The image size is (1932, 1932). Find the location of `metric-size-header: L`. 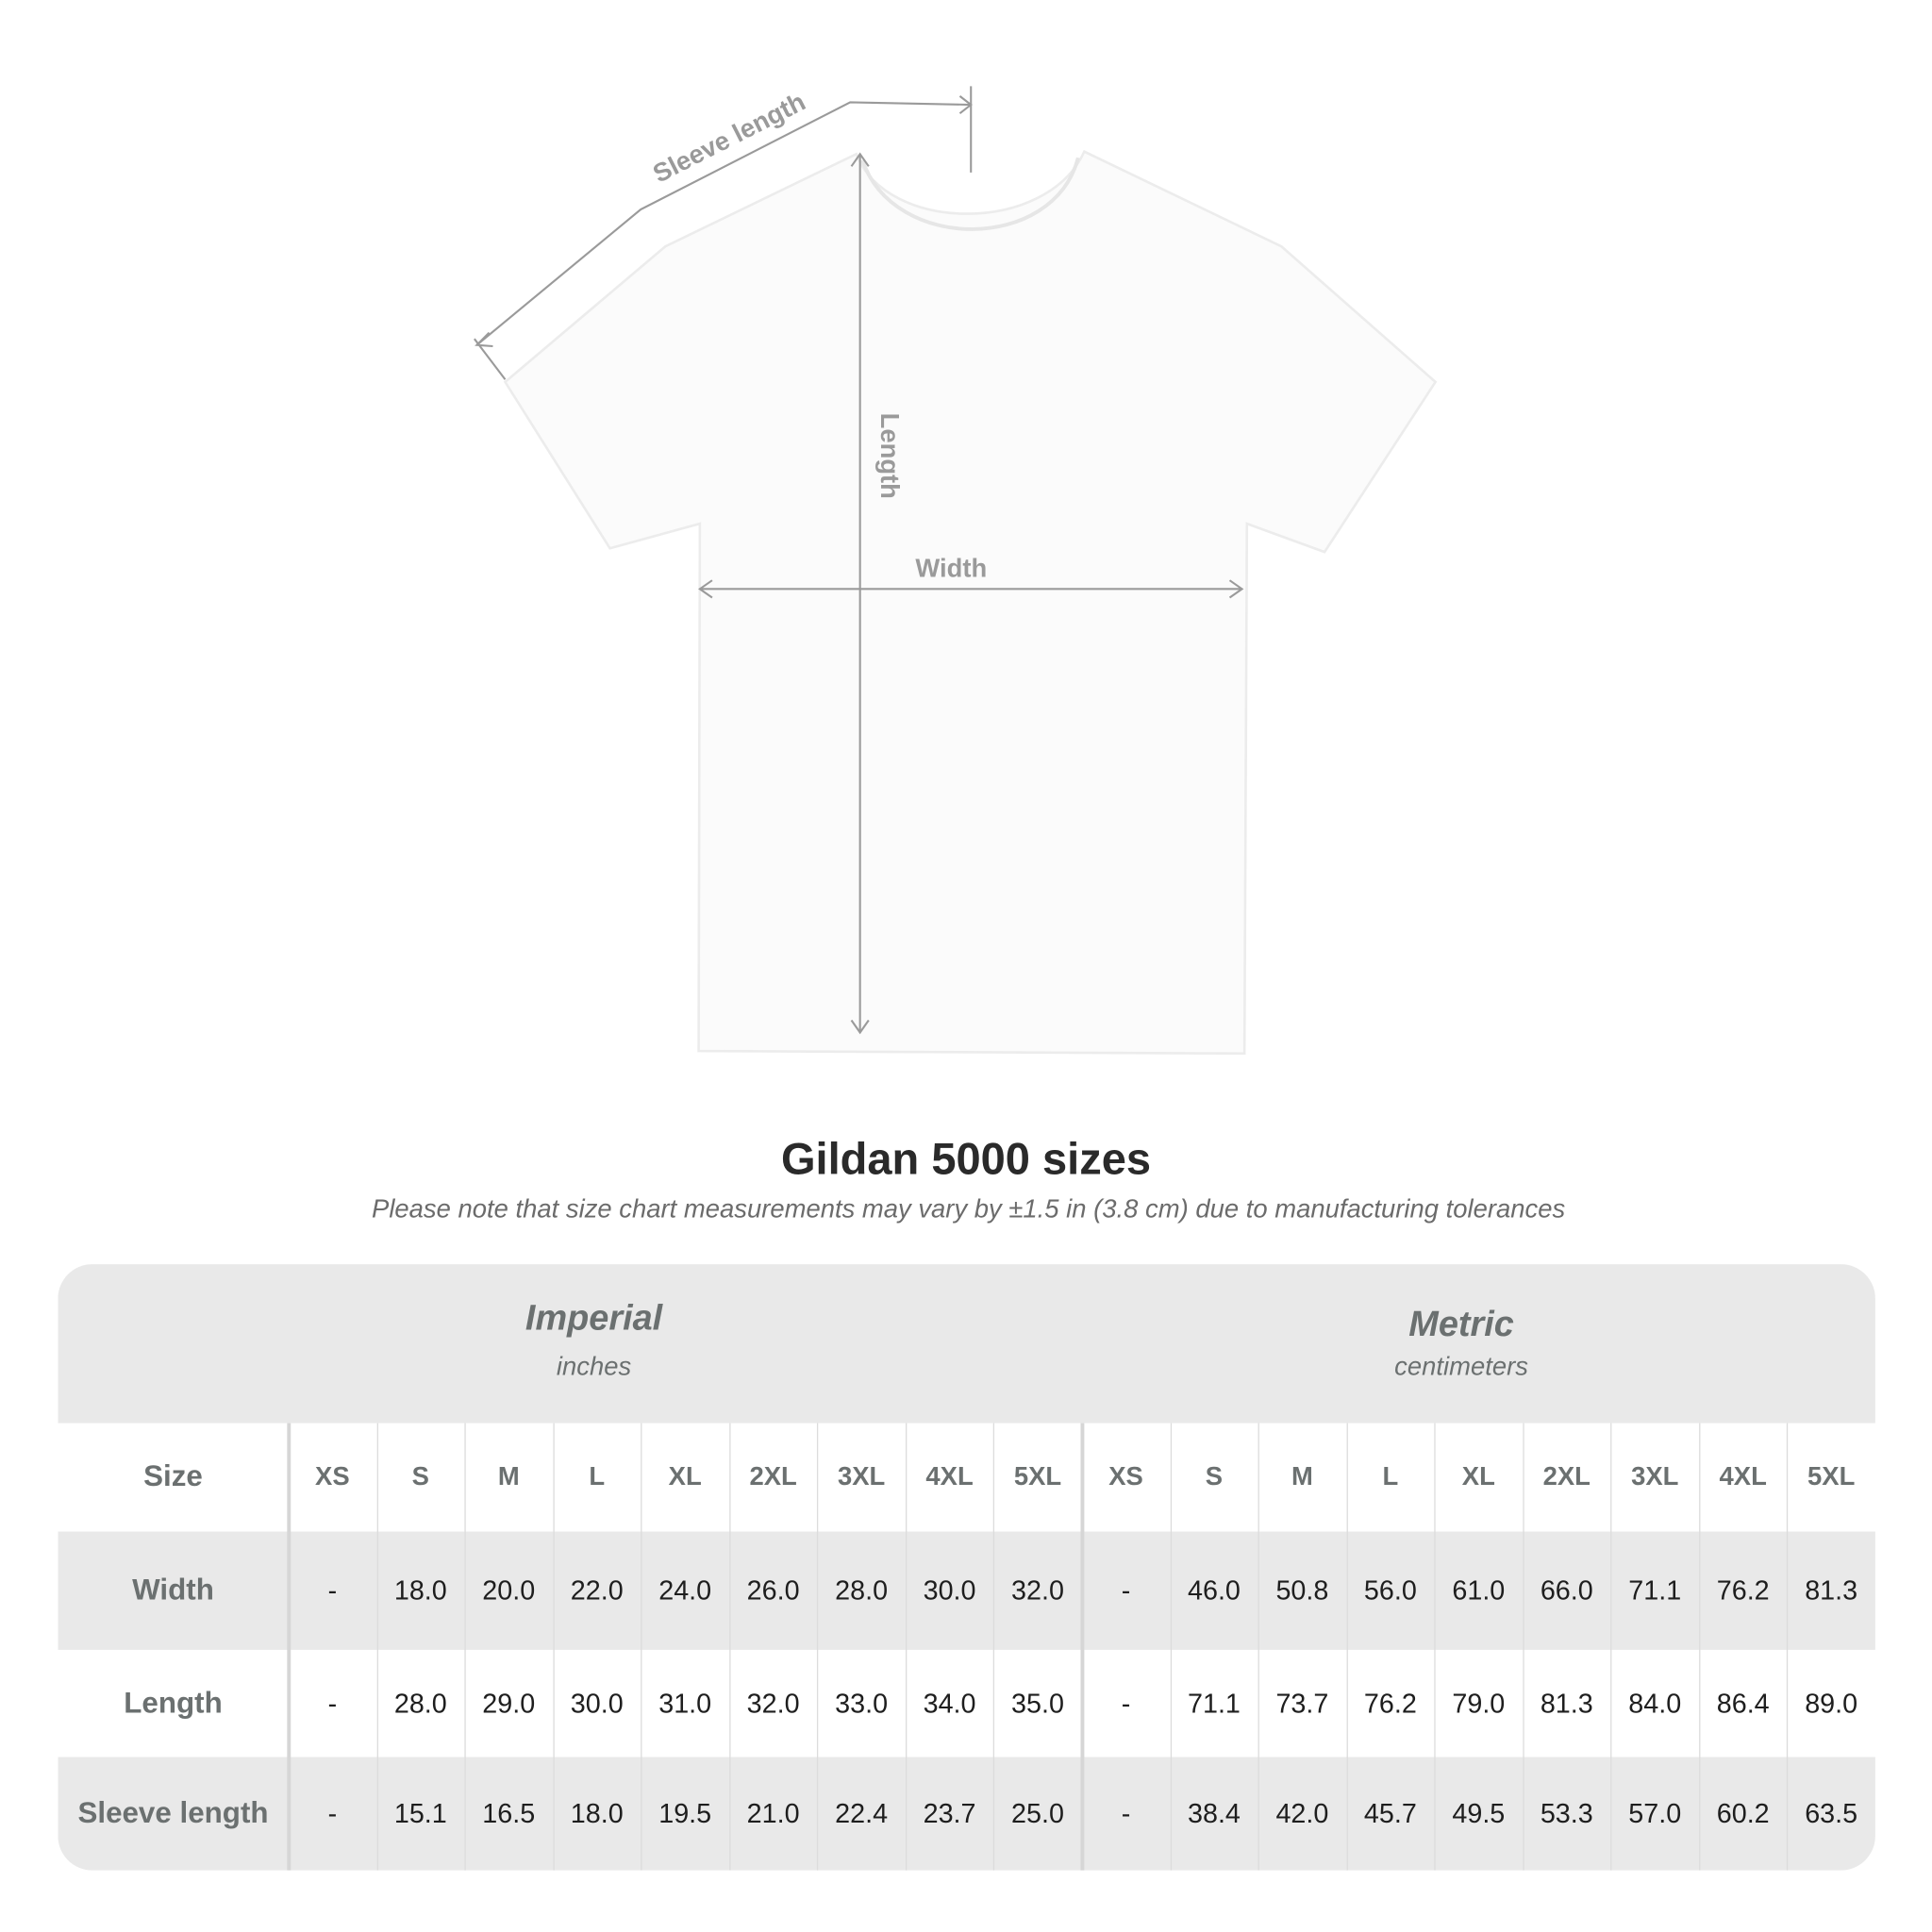

metric-size-header: L is located at coordinates (1390, 1476).